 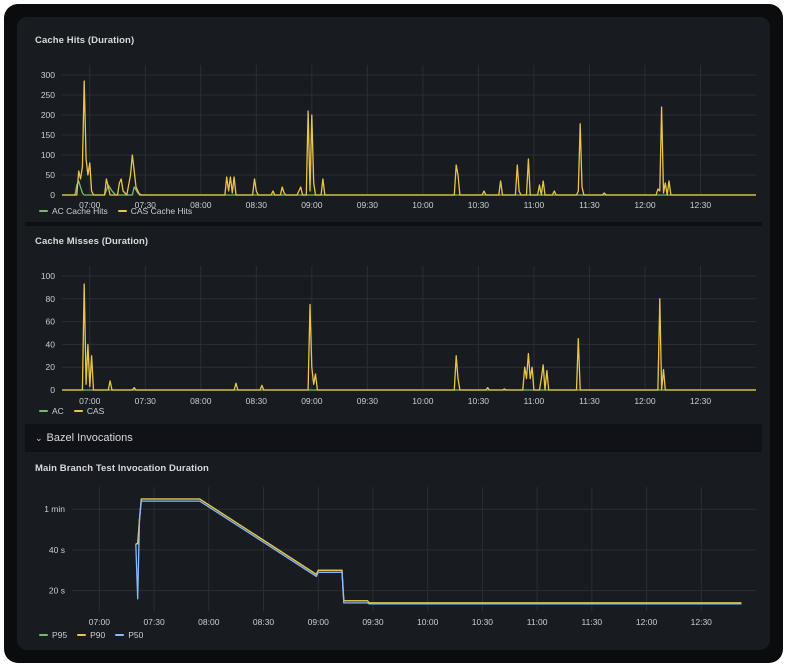 What do you see at coordinates (51, 299) in the screenshot?
I see `y-tick-label: 80` at bounding box center [51, 299].